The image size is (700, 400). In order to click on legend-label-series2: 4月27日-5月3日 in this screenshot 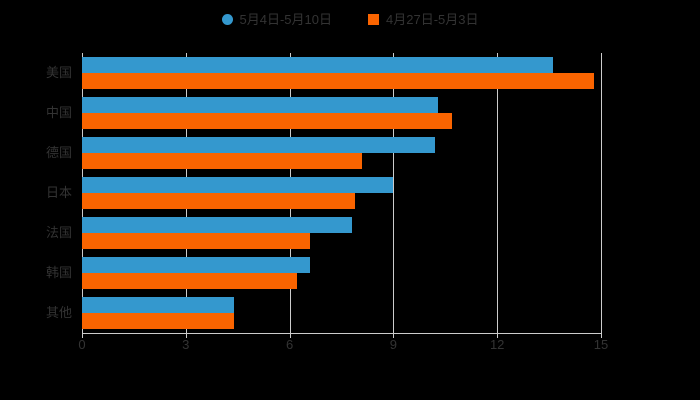, I will do `click(432, 19)`.